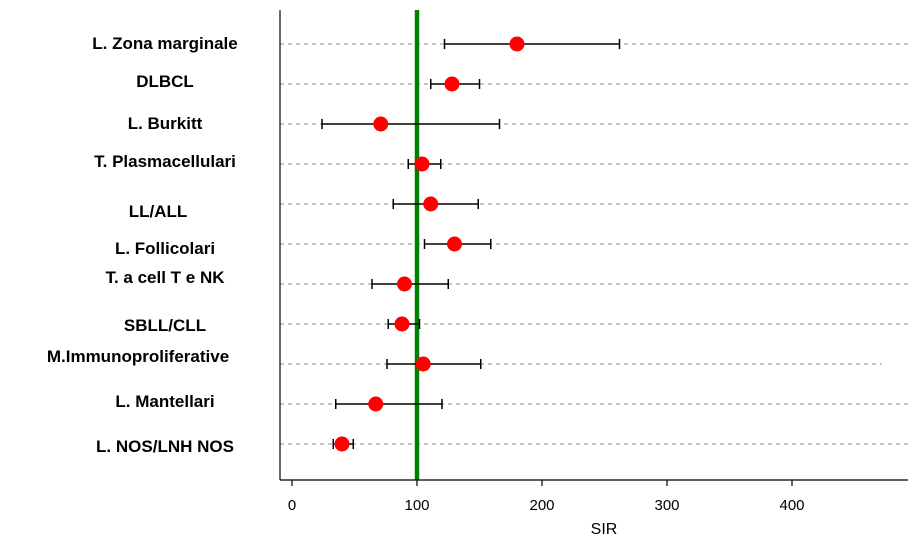 Image resolution: width=908 pixels, height=544 pixels. What do you see at coordinates (604, 529) in the screenshot?
I see `x-axis-title: SIR` at bounding box center [604, 529].